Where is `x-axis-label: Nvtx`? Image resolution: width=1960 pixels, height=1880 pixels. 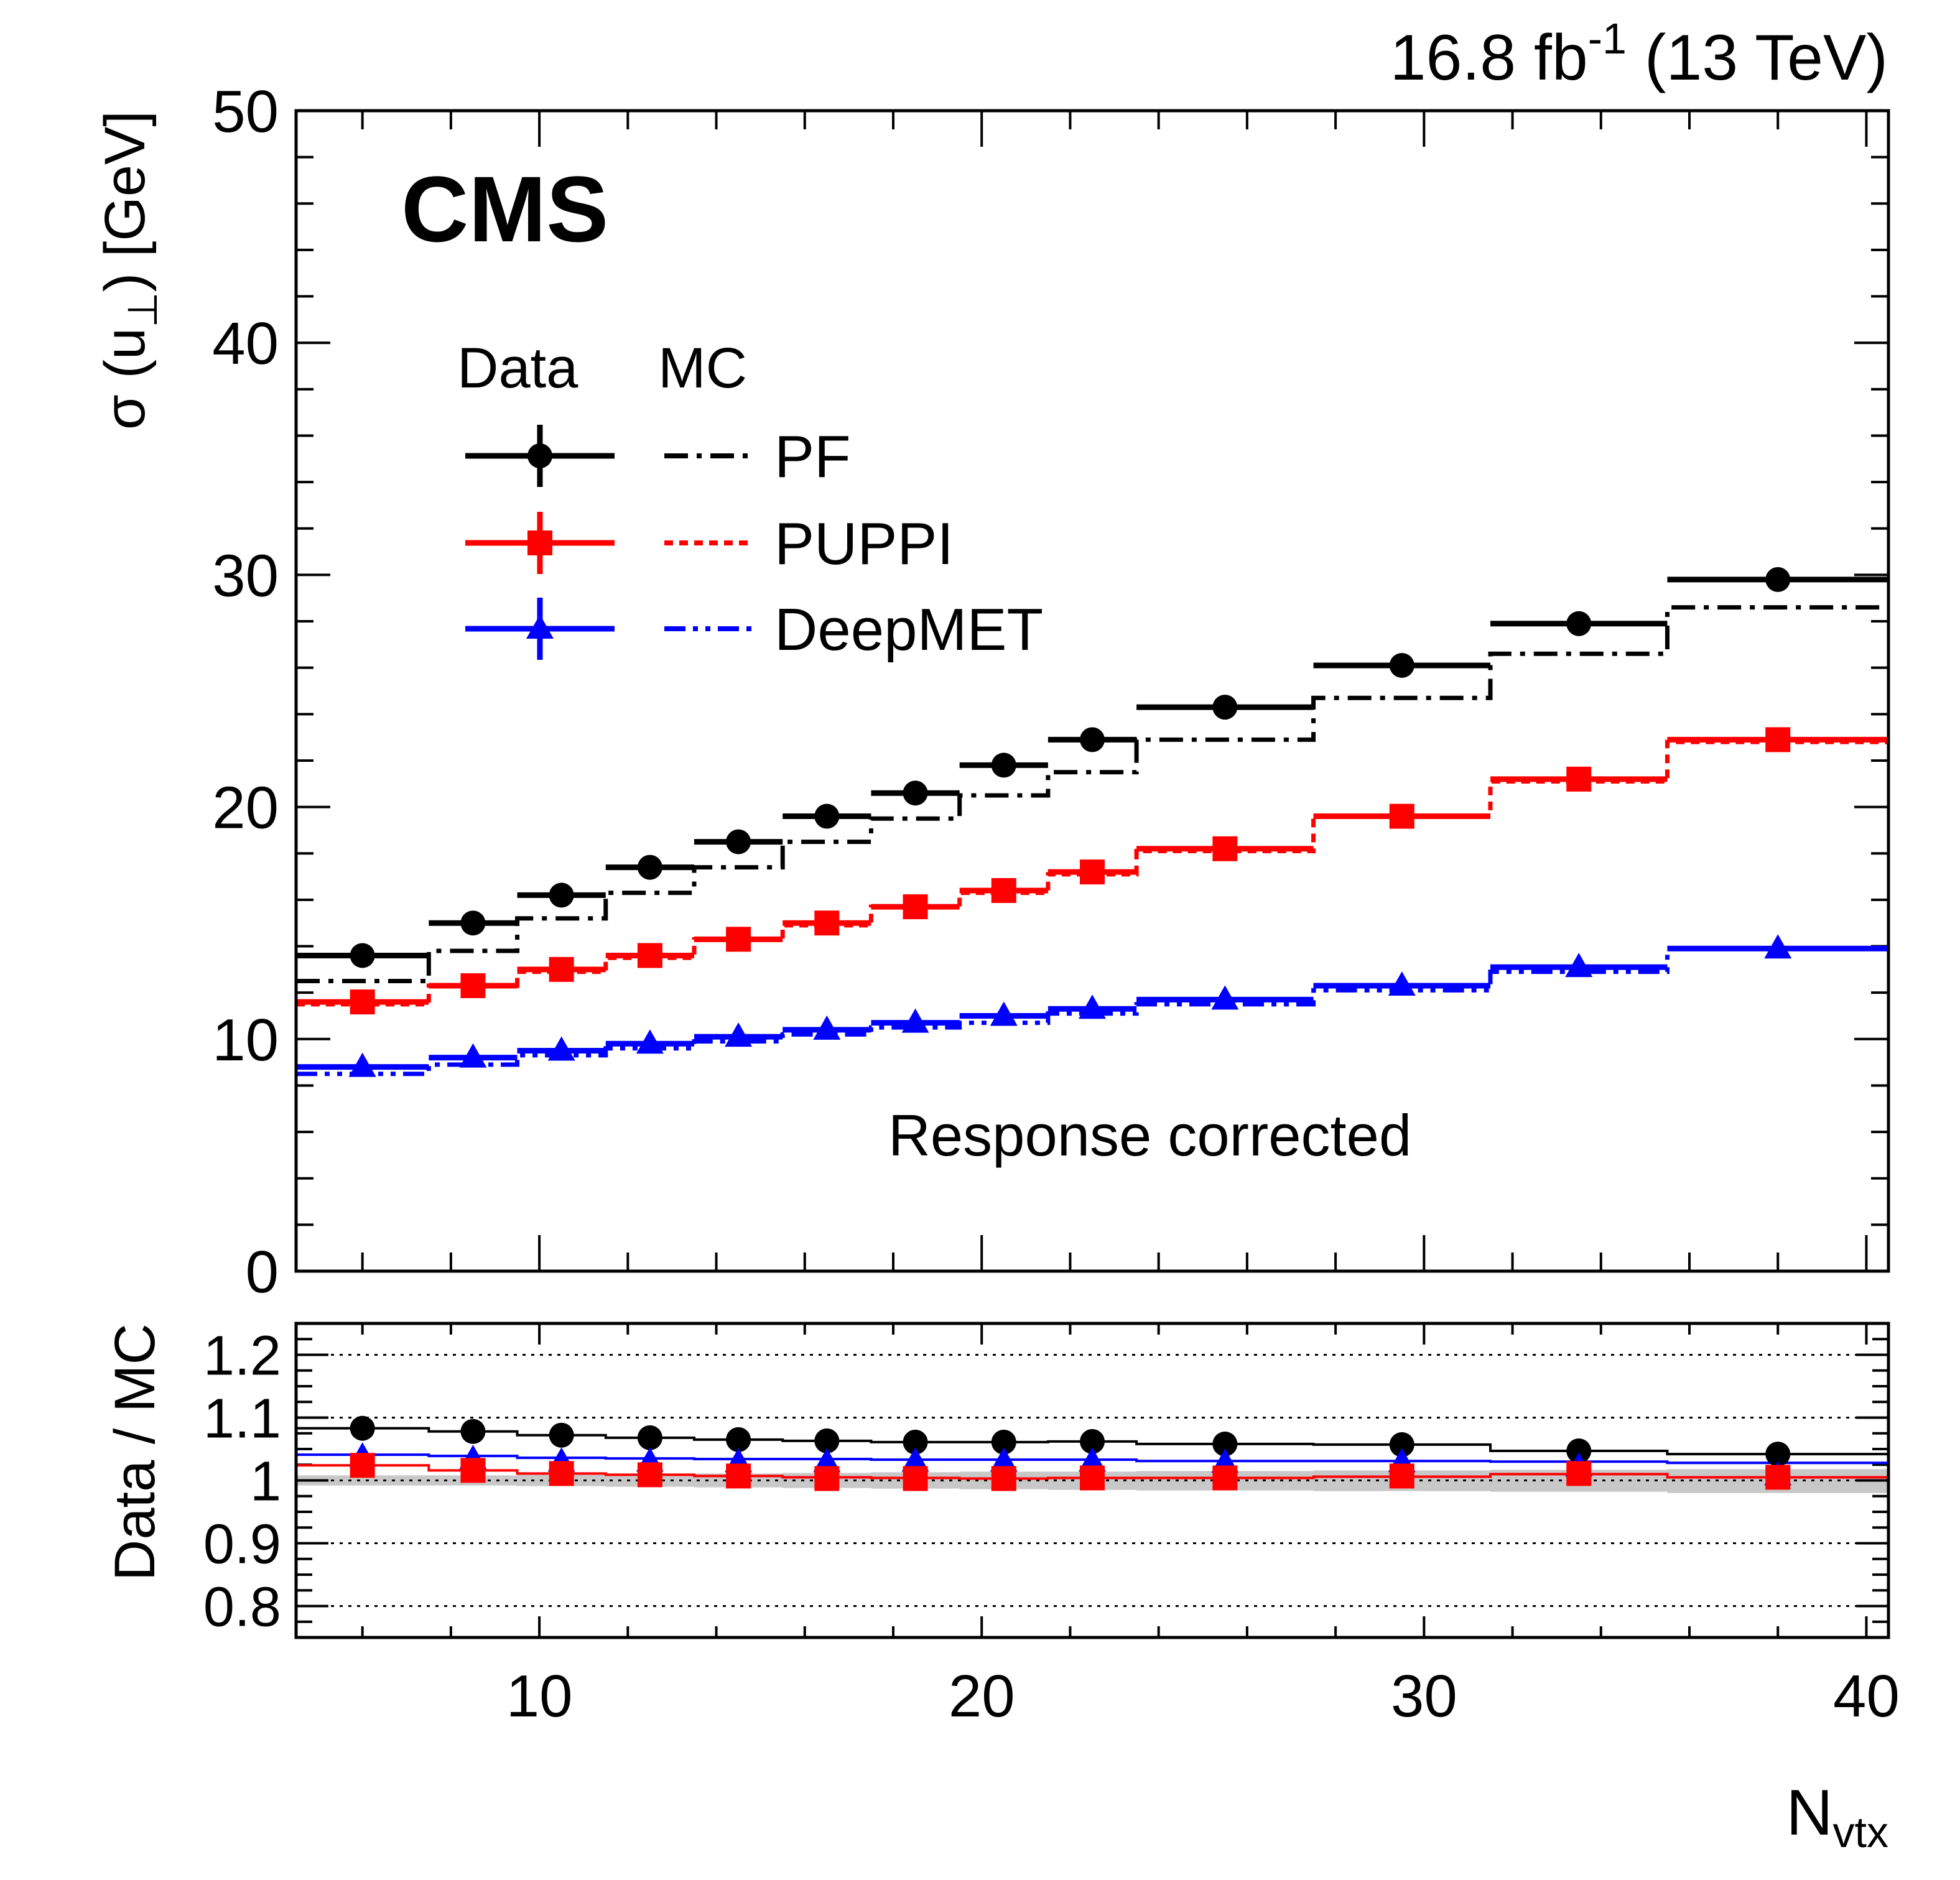
x-axis-label: Nvtx is located at coordinates (1837, 1817).